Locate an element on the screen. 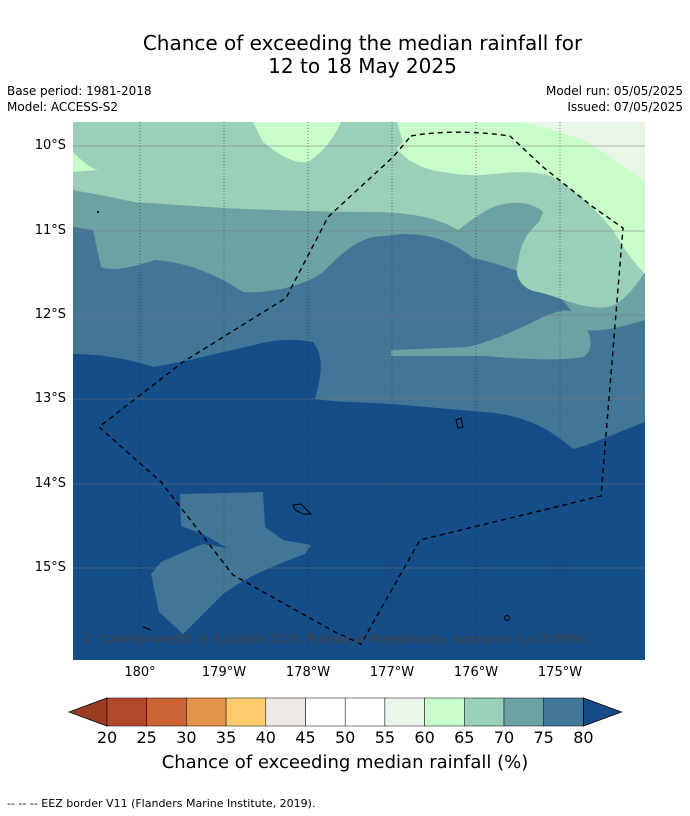  lon-label: 178°W is located at coordinates (308, 672).